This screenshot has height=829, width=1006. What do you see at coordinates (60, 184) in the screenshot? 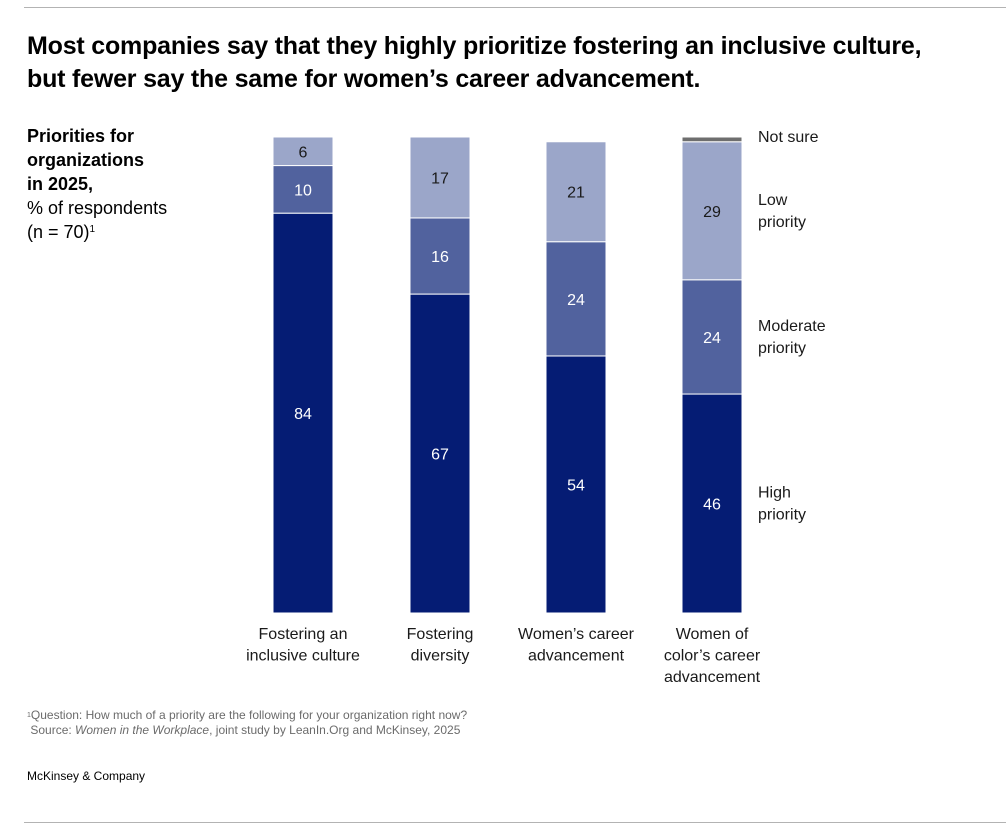
I see `subtitle-bold-line: in 2025,` at bounding box center [60, 184].